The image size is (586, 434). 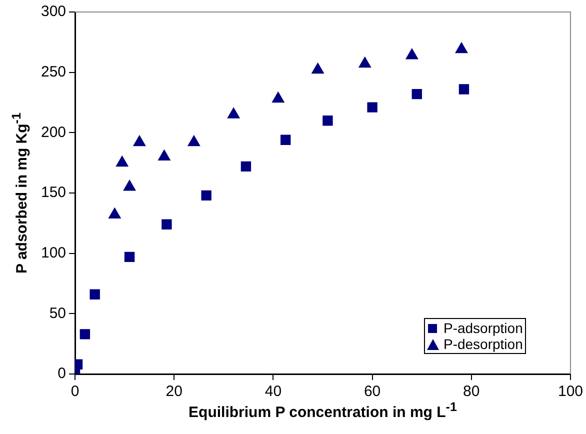 I want to click on x-tick-label: 0, so click(x=75, y=391).